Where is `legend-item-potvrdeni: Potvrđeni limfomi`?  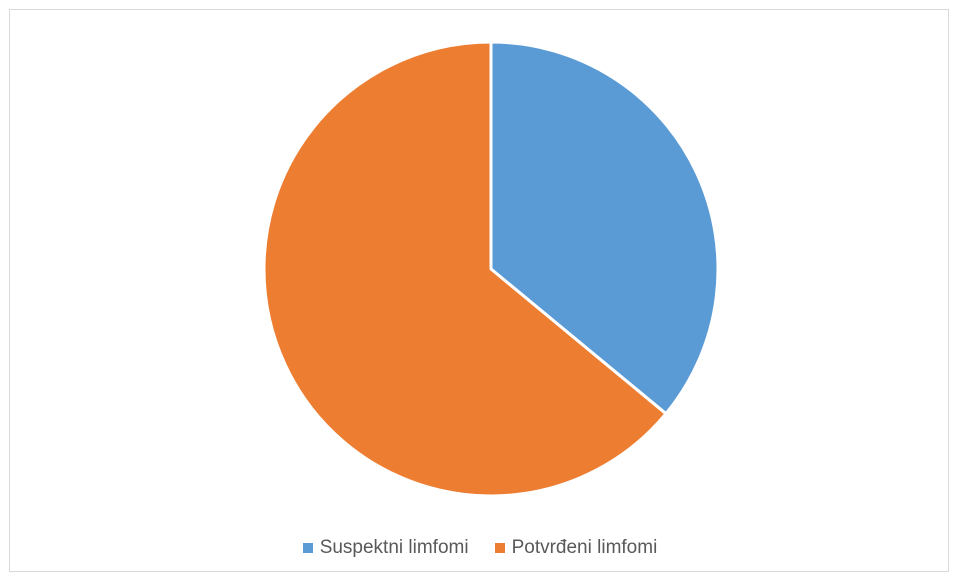
legend-item-potvrdeni: Potvrđeni limfomi is located at coordinates (576, 548).